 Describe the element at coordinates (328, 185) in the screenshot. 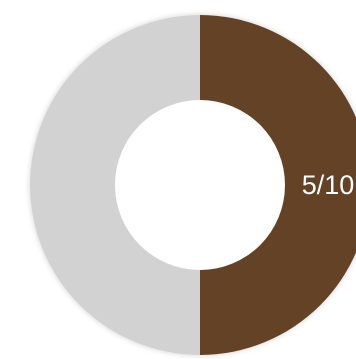

I see `donut-value-label: 5/10` at that location.